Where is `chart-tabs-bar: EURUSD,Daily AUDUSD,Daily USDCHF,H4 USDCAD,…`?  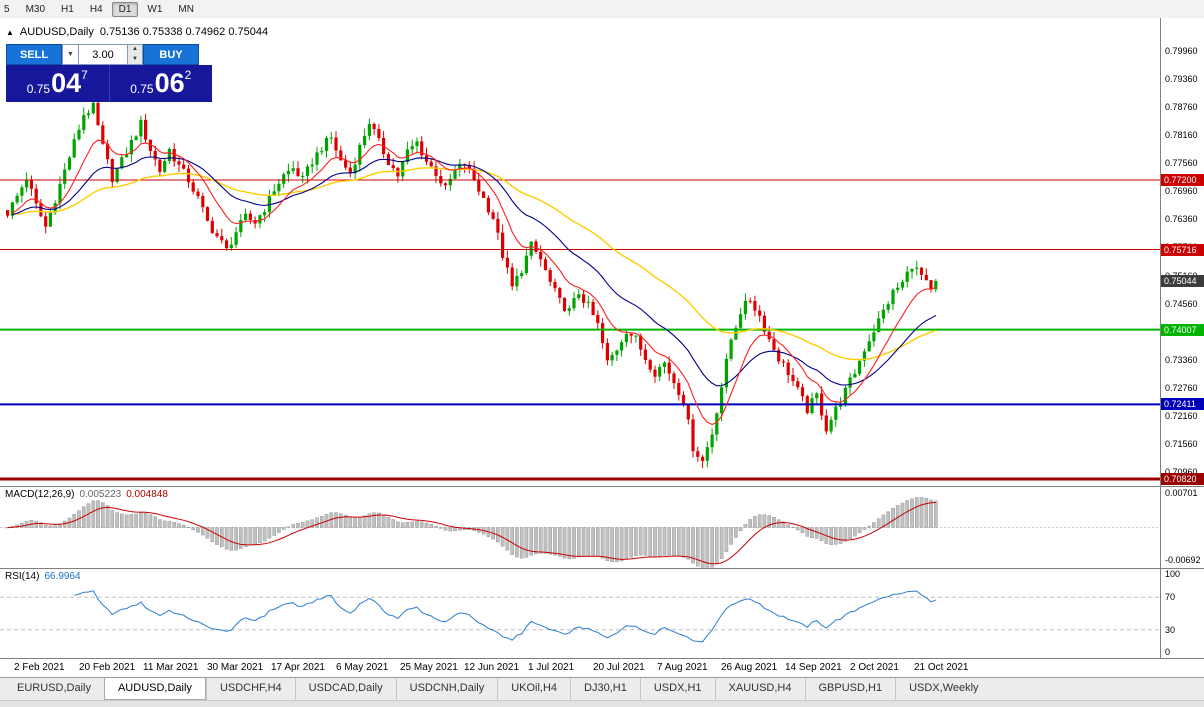 chart-tabs-bar: EURUSD,Daily AUDUSD,Daily USDCHF,H4 USDCAD,… is located at coordinates (602, 688).